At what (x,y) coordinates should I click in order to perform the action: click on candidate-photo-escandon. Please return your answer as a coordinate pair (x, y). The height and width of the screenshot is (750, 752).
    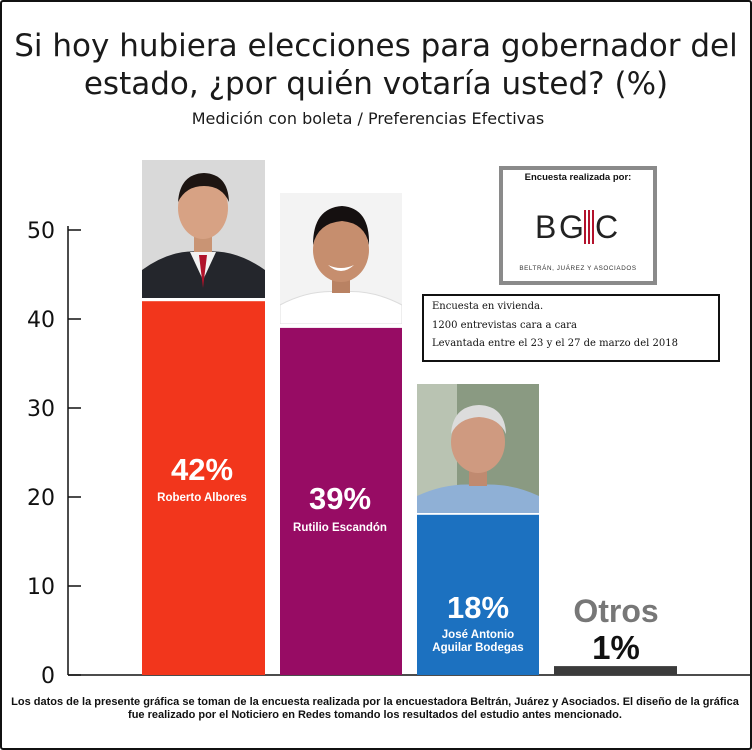
    Looking at the image, I should click on (341, 258).